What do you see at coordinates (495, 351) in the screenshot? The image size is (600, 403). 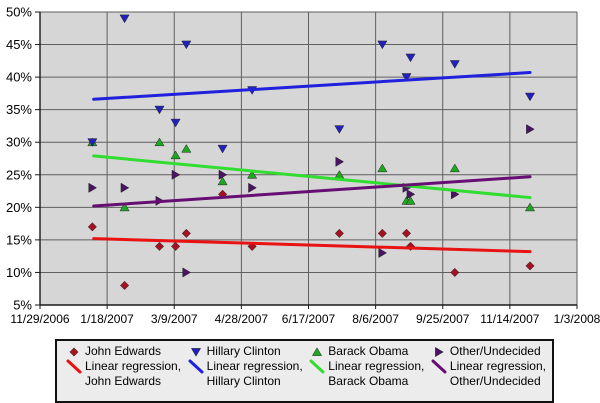 I see `legend-series-label: Other/Undecided` at bounding box center [495, 351].